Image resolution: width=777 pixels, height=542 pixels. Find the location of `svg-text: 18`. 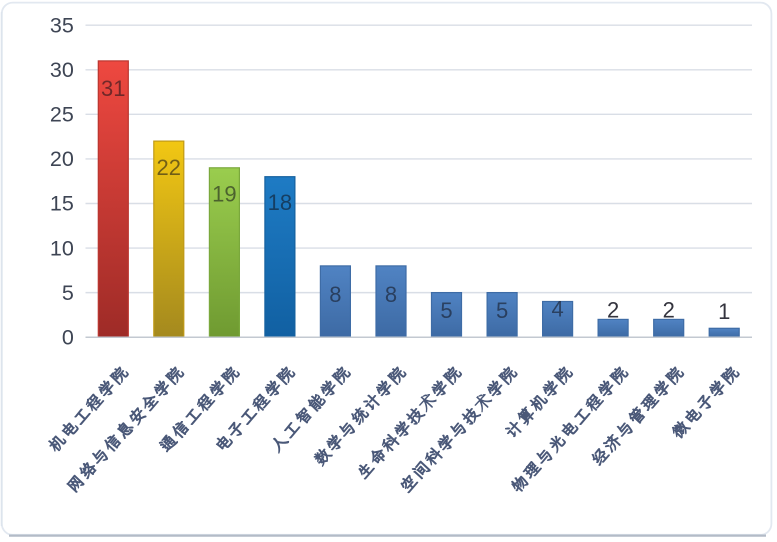

svg-text: 18 is located at coordinates (280, 202).